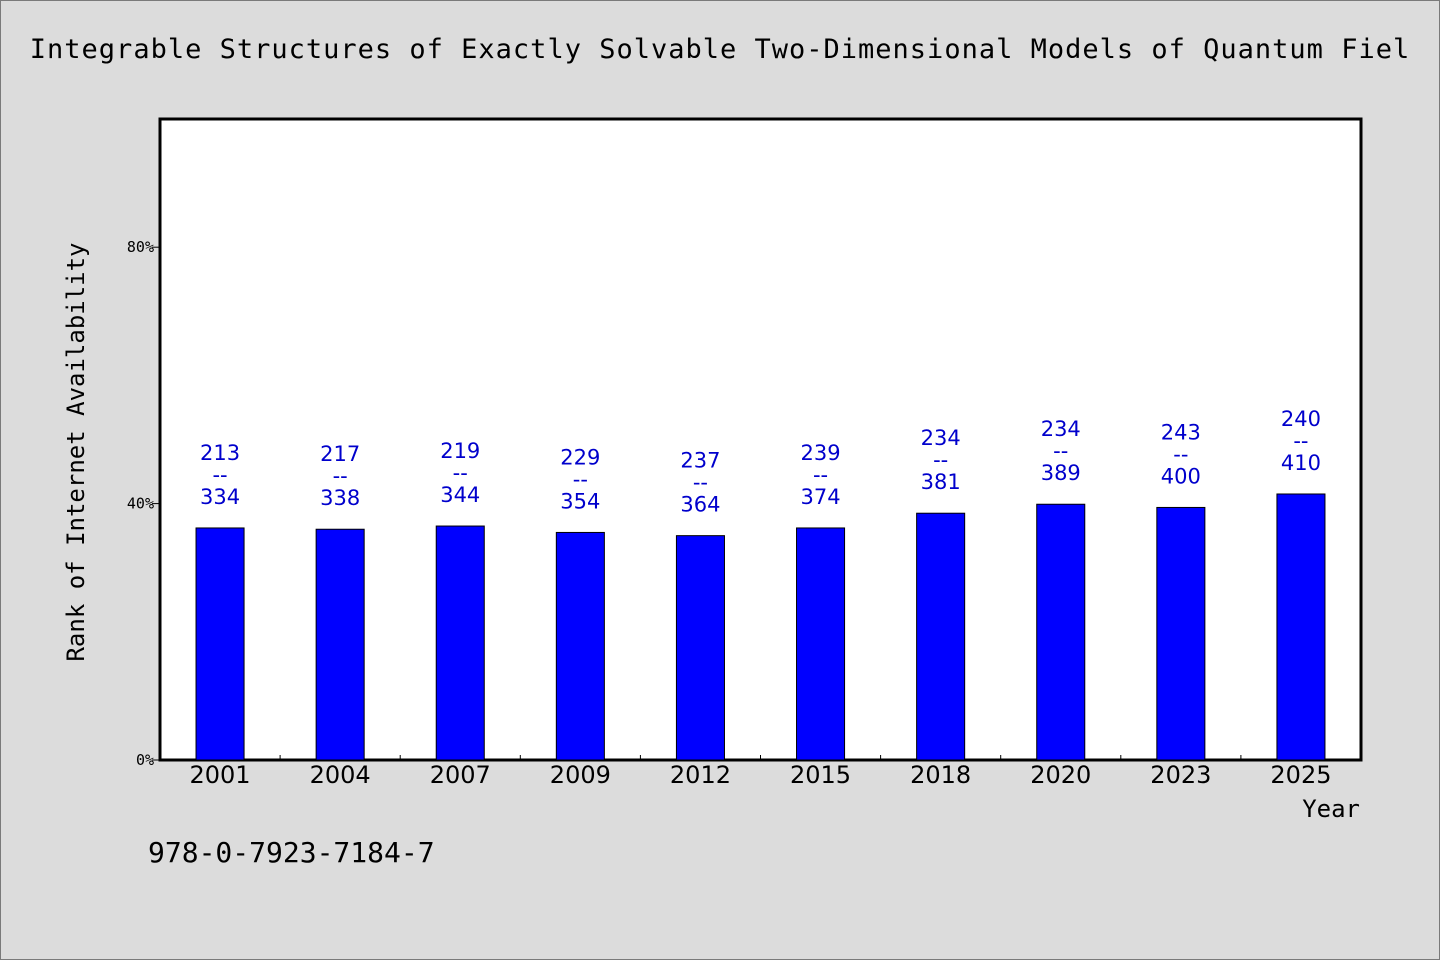 This screenshot has height=960, width=1440. I want to click on y-tick-label: 40%, so click(140, 504).